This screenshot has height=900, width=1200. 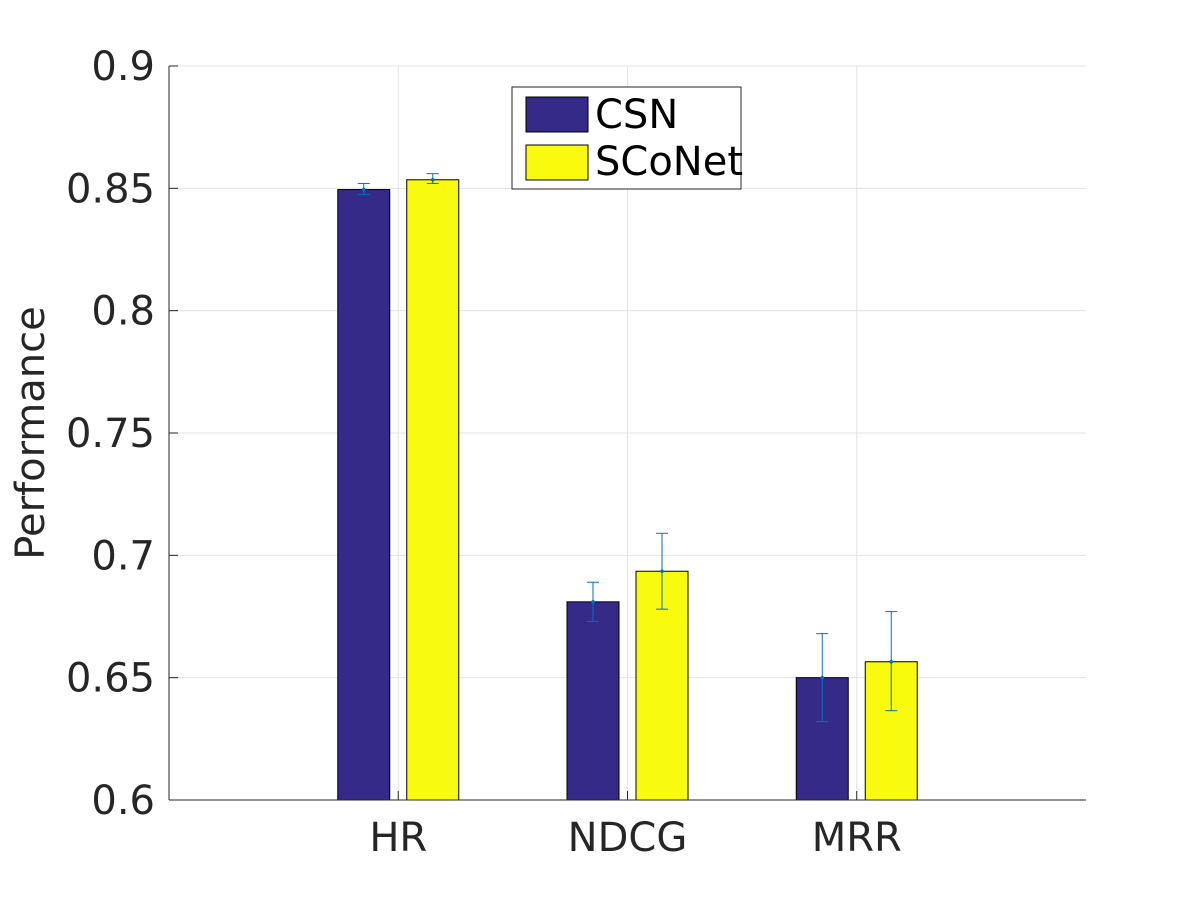 What do you see at coordinates (110, 434) in the screenshot?
I see `y-tick-label: 0.75` at bounding box center [110, 434].